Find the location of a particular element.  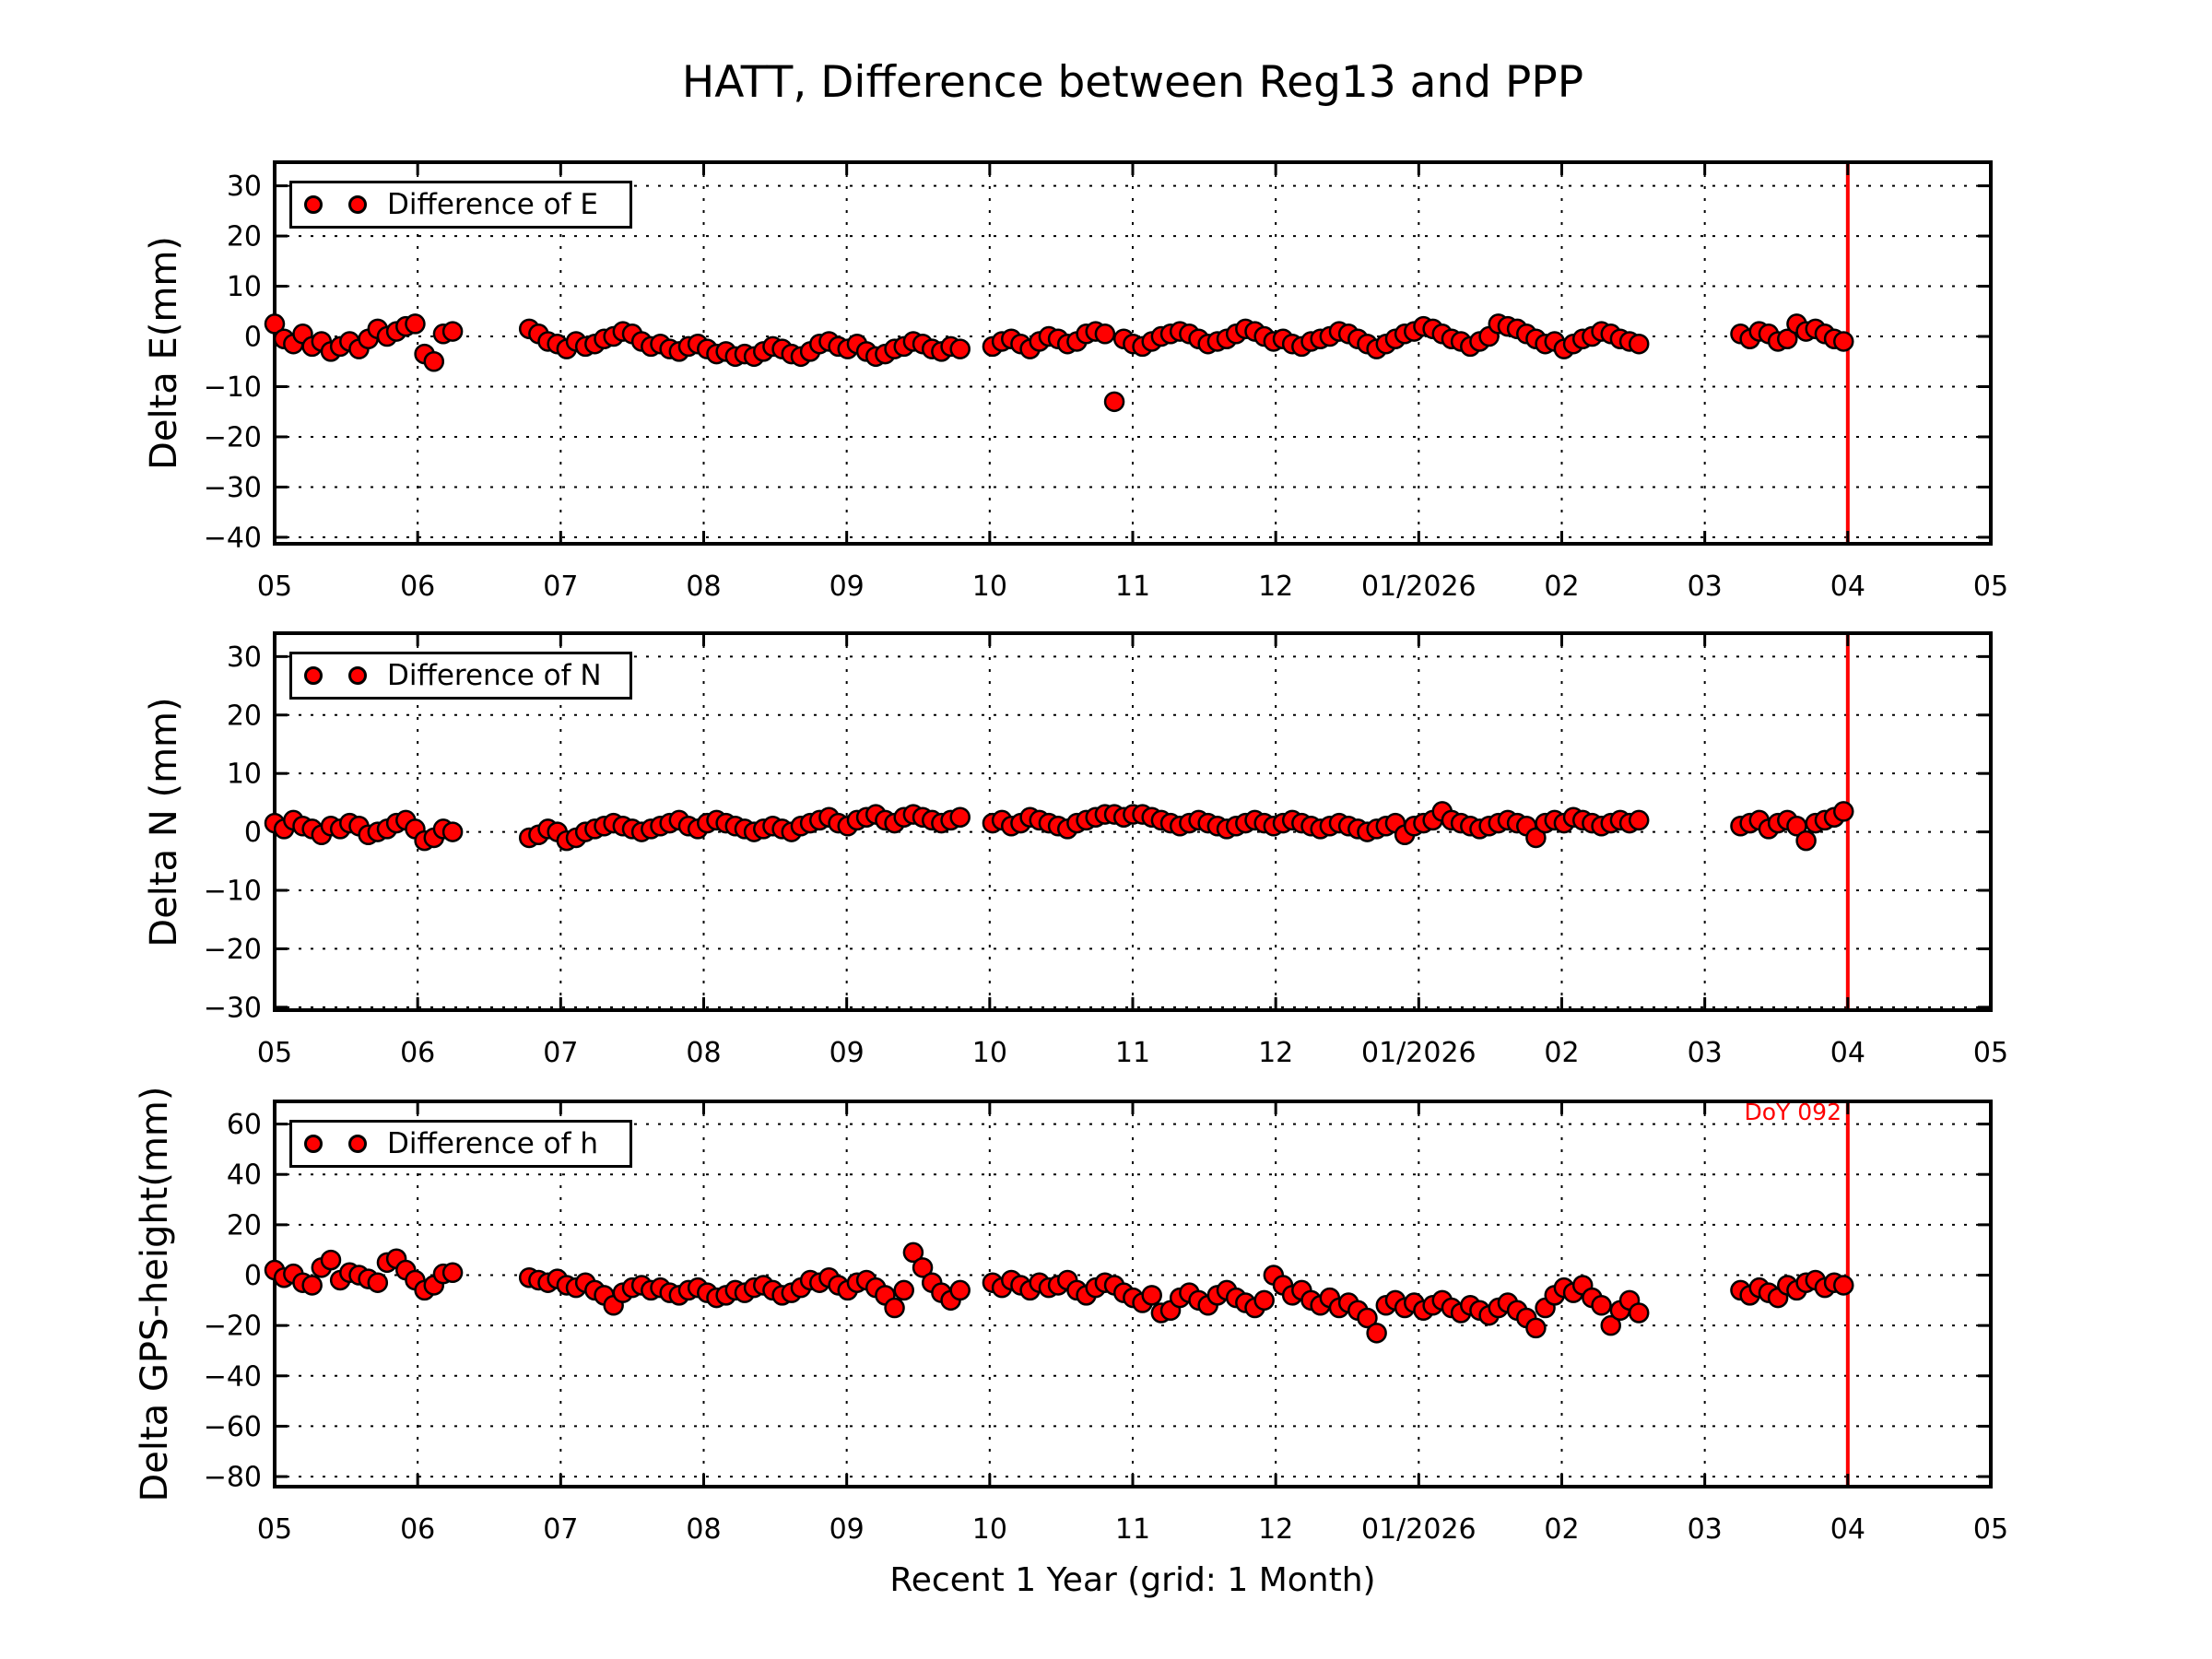

legend-delta-h: Difference of h is located at coordinates (460, 1144).